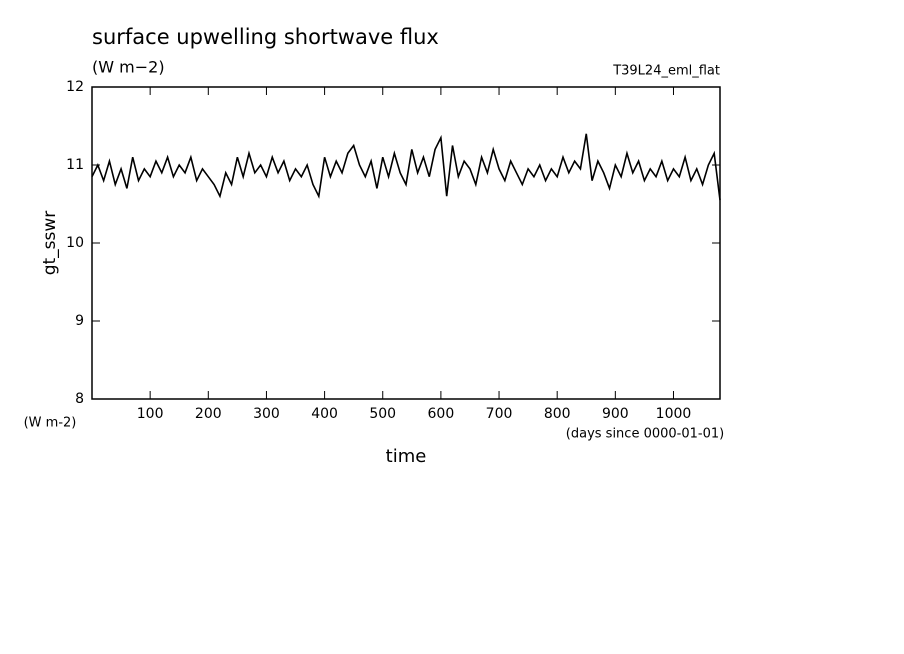 This screenshot has width=904, height=654. Describe the element at coordinates (666, 71) in the screenshot. I see `annotation: T39L24_eml_flat` at that location.